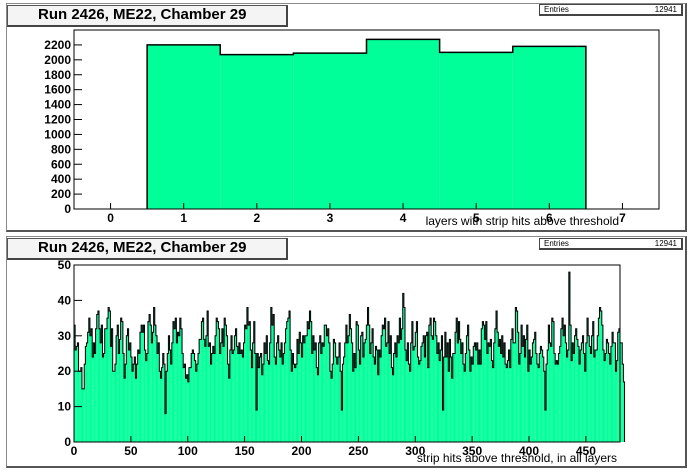 The height and width of the screenshot is (472, 696). I want to click on y-tick-label: 800, so click(61, 149).